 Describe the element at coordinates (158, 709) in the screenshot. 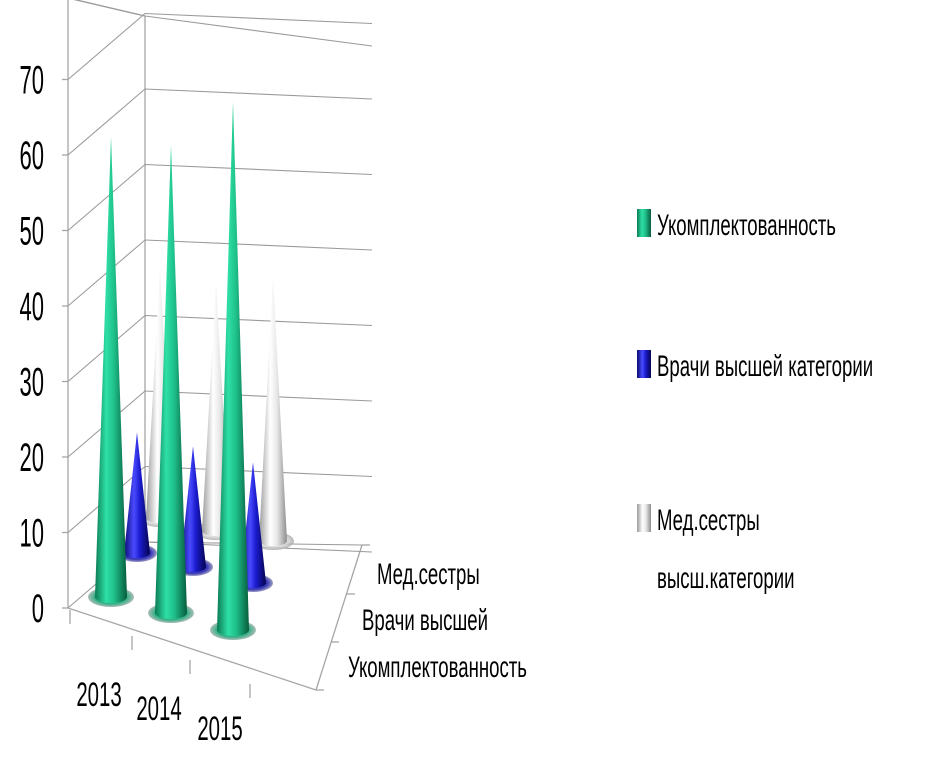

I see `x-tick-label: 2014` at that location.